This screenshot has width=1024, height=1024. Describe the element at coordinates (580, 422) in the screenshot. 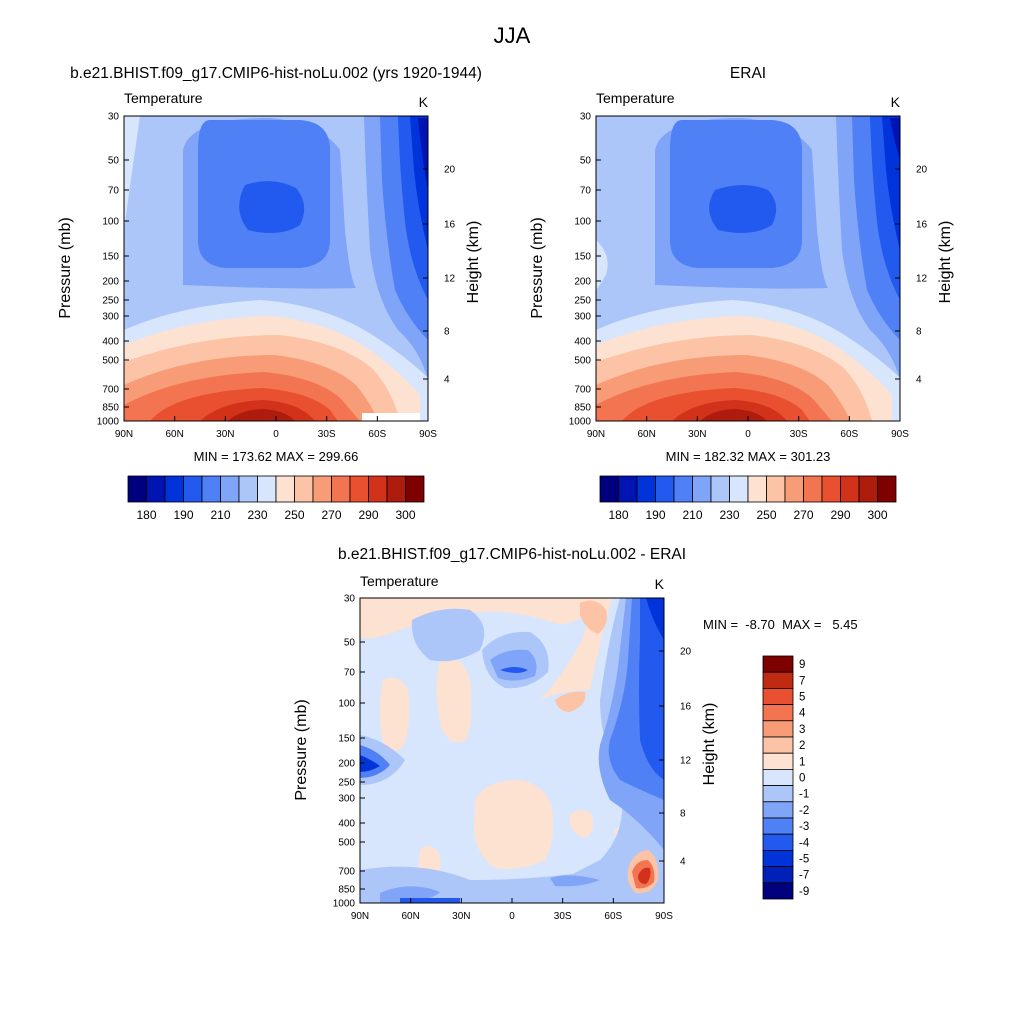

I see `y-tick-label: 1000` at that location.